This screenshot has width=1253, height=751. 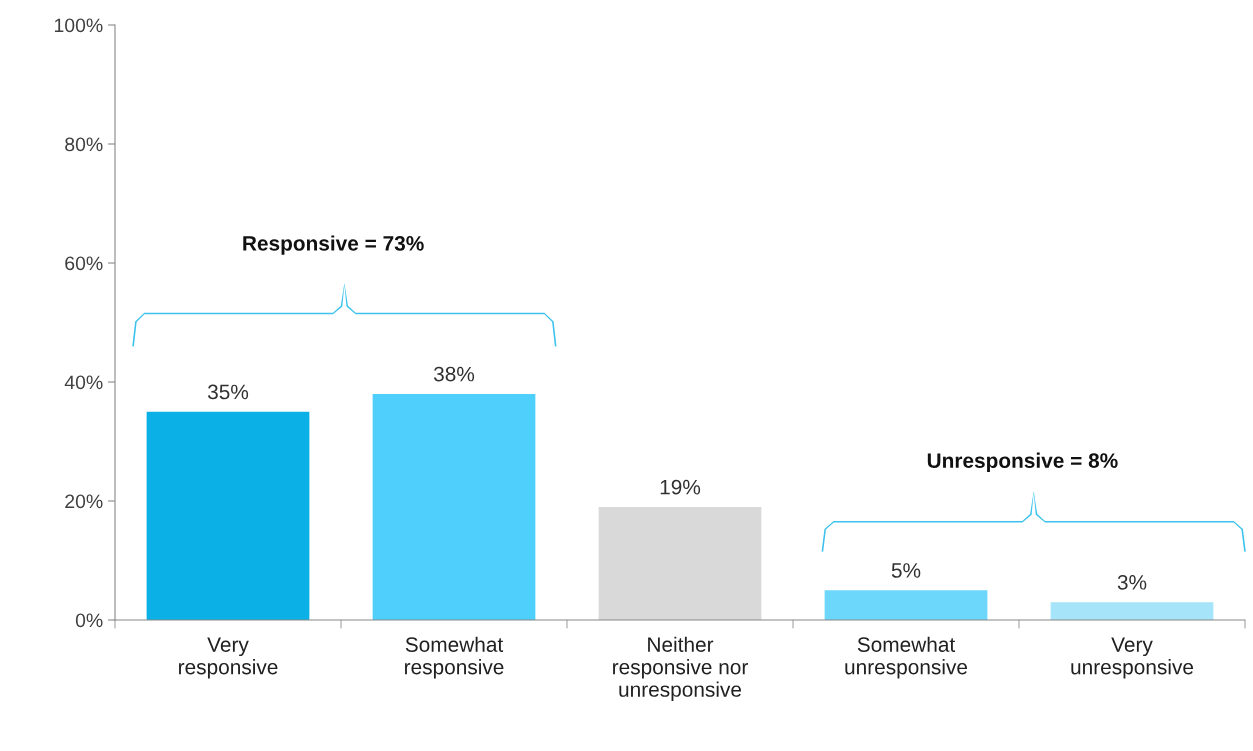 I want to click on data-label: 3%, so click(x=1132, y=582).